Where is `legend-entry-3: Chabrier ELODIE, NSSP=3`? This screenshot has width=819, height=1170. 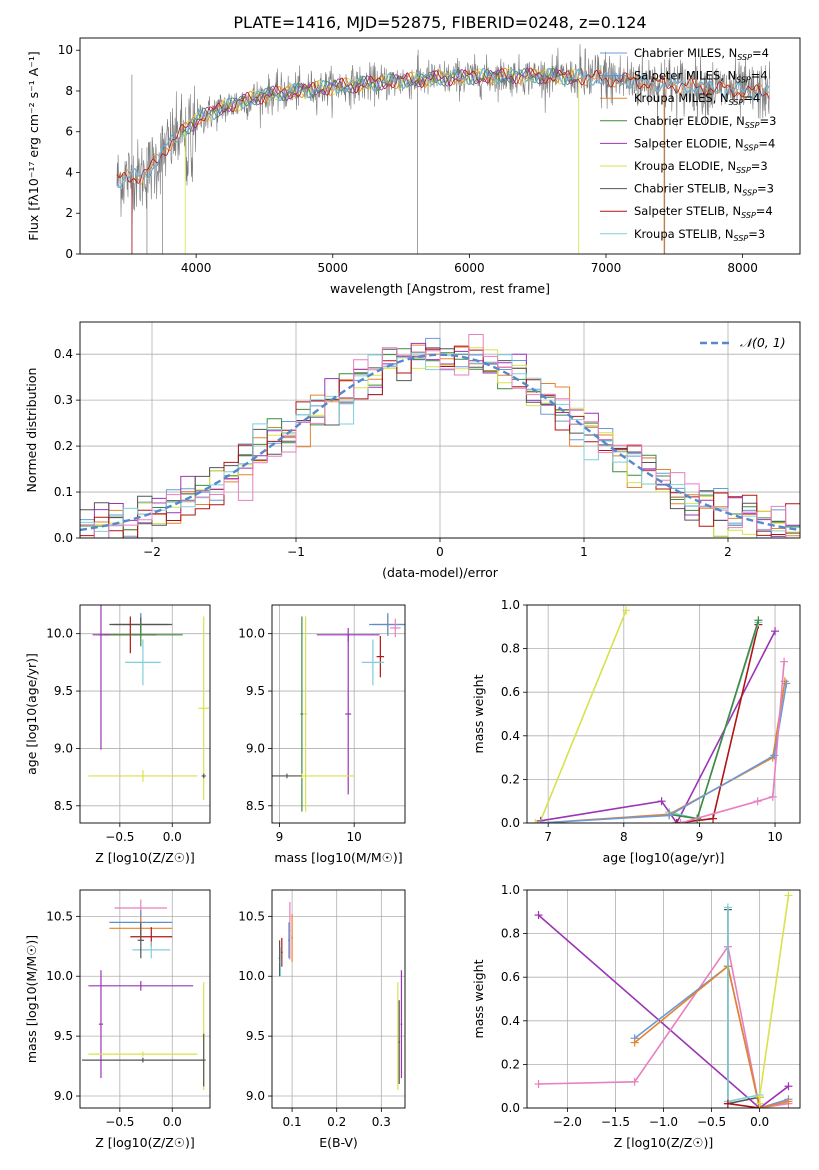
legend-entry-3: Chabrier ELODIE, NSSP=3 is located at coordinates (705, 122).